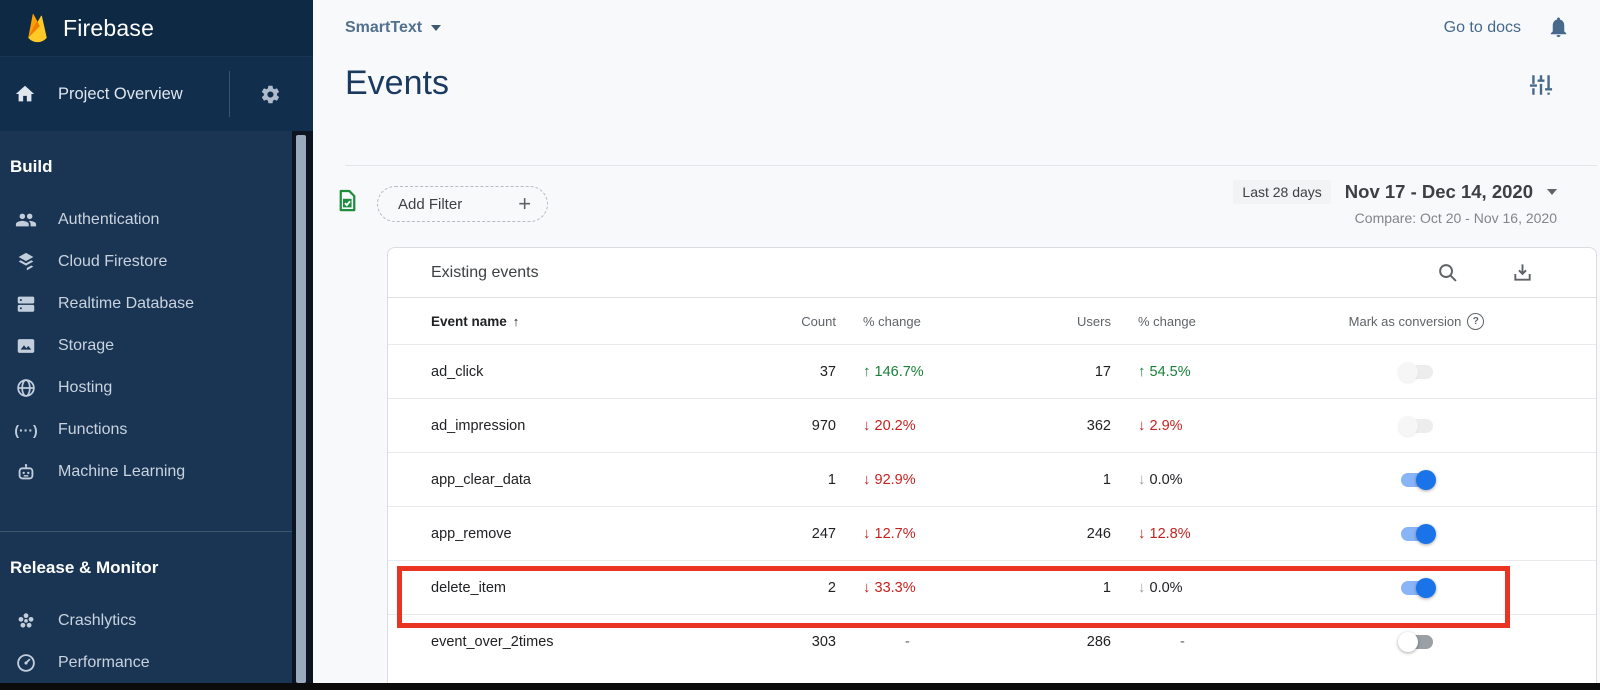 This screenshot has width=1600, height=690. Describe the element at coordinates (1218, 642) in the screenshot. I see `users-change-cell: -` at that location.